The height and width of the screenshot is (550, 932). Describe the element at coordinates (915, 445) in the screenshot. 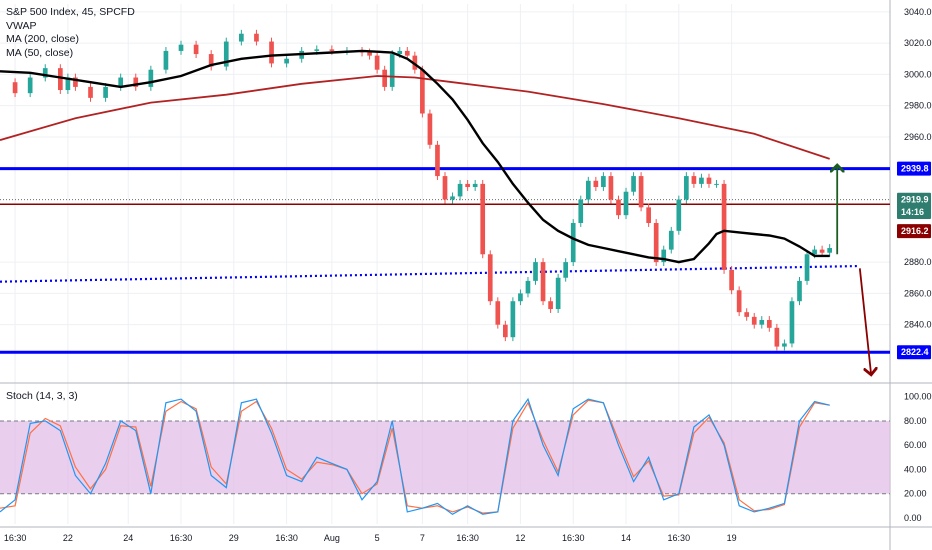

I see `stoch-tick-label: 60.00` at that location.